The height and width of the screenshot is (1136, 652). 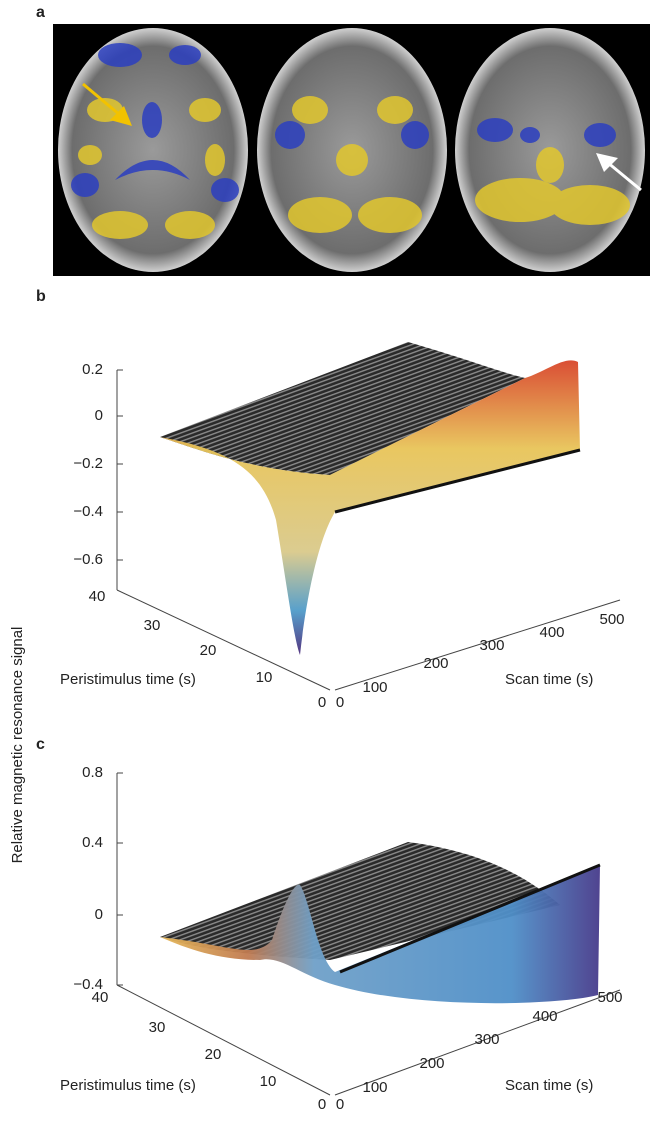 What do you see at coordinates (92, 842) in the screenshot?
I see `y-tick-label: 0.4` at bounding box center [92, 842].